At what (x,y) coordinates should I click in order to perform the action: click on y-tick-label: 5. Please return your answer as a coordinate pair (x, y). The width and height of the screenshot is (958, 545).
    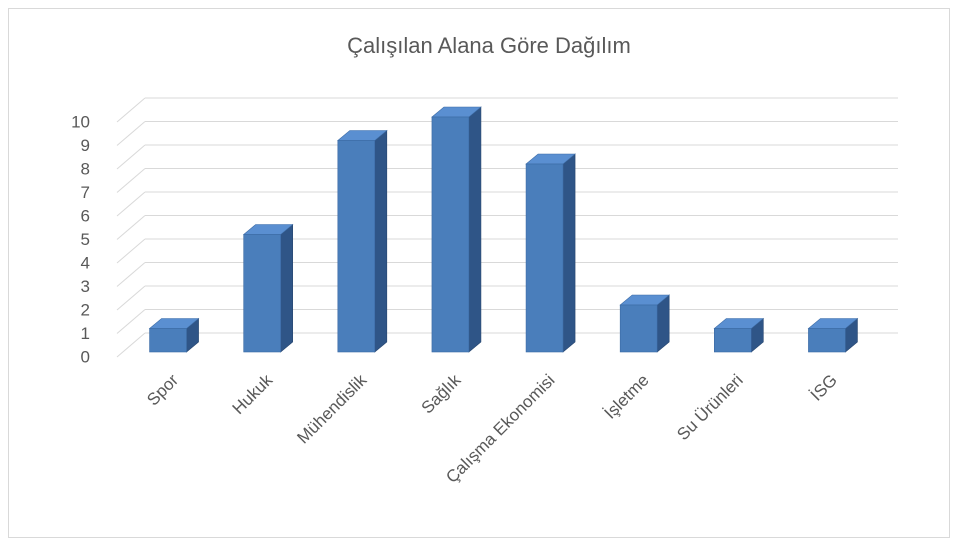
    Looking at the image, I should click on (85, 239).